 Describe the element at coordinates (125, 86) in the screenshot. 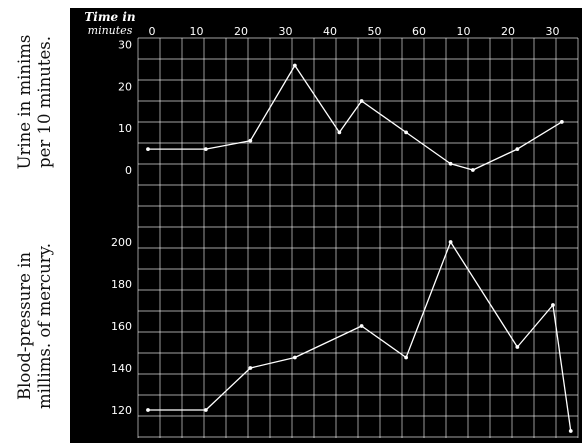

I see `urine-y-tick-label: 20` at that location.